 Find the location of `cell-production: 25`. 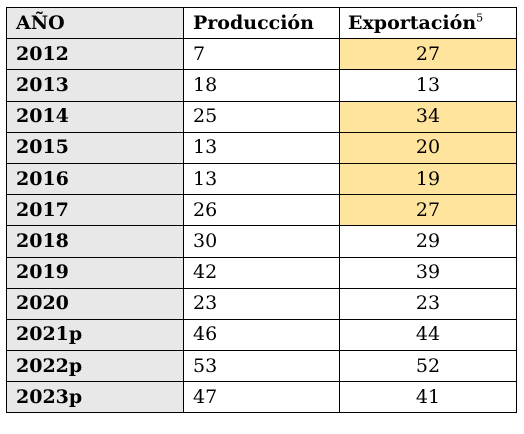

cell-production: 25 is located at coordinates (261, 116).